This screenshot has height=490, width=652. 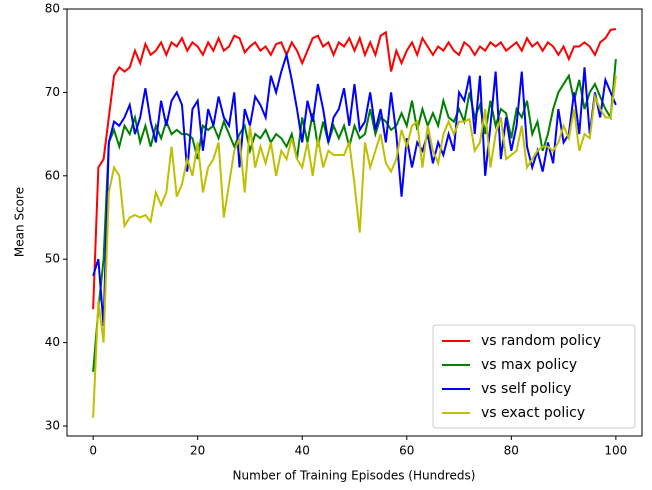 What do you see at coordinates (52, 175) in the screenshot?
I see `y-tick-label: 60` at bounding box center [52, 175].